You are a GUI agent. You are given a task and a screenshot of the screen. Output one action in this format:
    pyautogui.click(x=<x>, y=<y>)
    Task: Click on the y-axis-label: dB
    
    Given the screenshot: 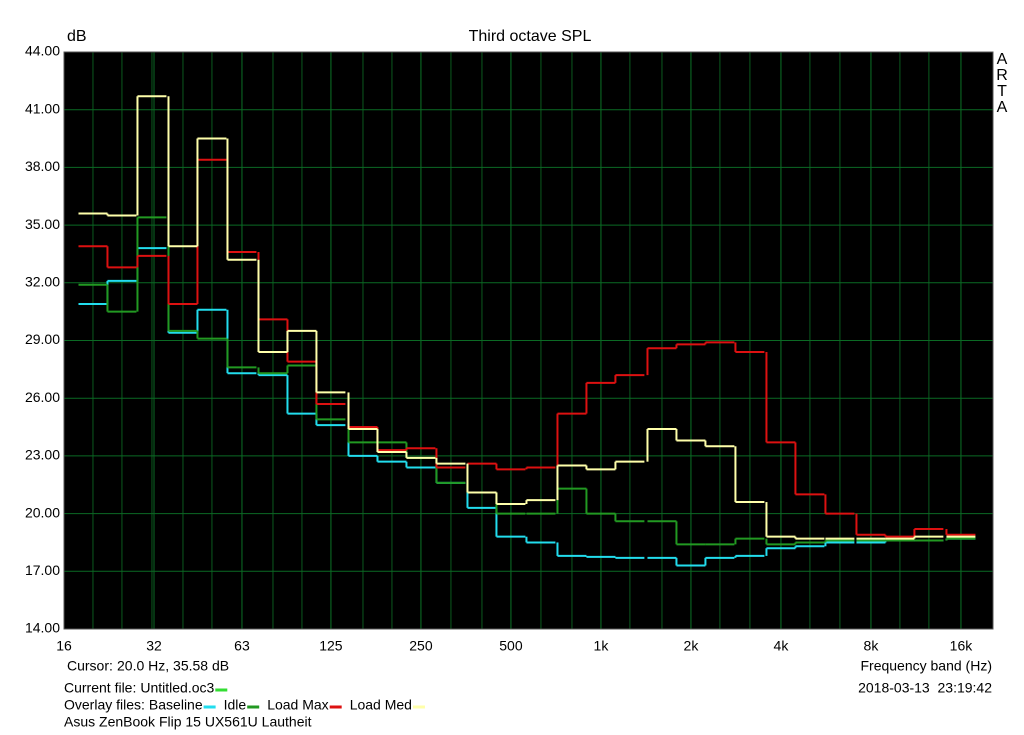 What is the action you would take?
    pyautogui.click(x=77, y=36)
    